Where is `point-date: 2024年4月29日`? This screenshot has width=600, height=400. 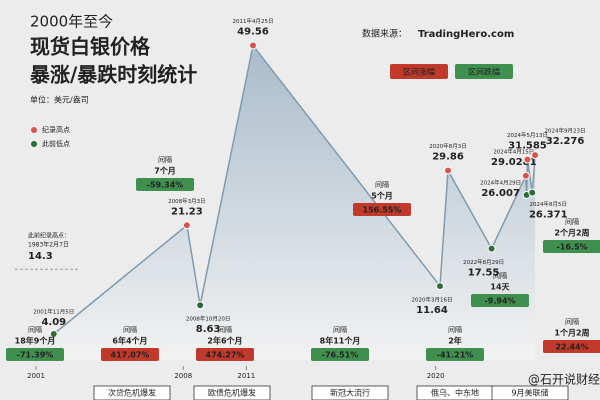
point-date: 2024年4月29日 is located at coordinates (500, 182).